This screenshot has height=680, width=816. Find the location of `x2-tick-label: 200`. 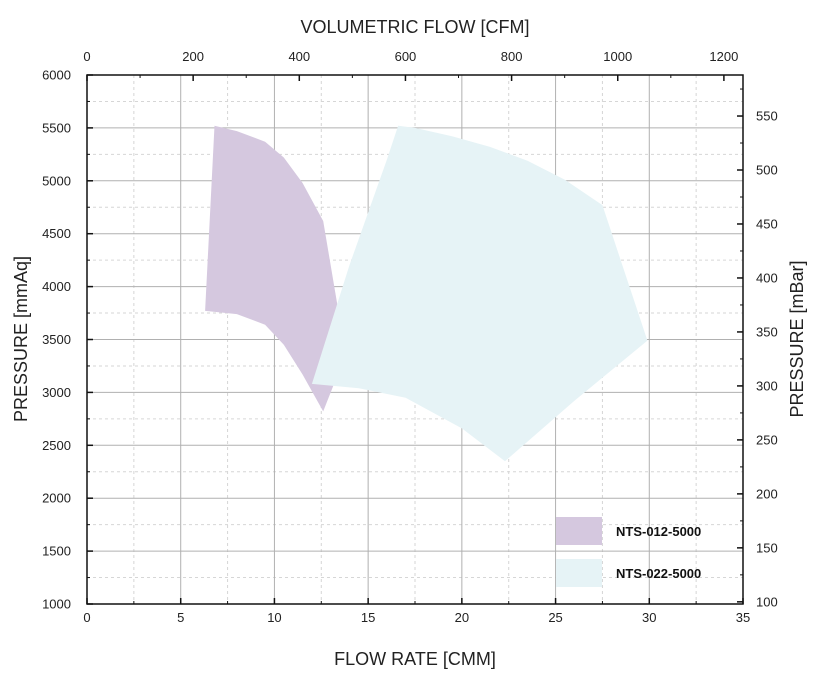

x2-tick-label: 200 is located at coordinates (193, 56).